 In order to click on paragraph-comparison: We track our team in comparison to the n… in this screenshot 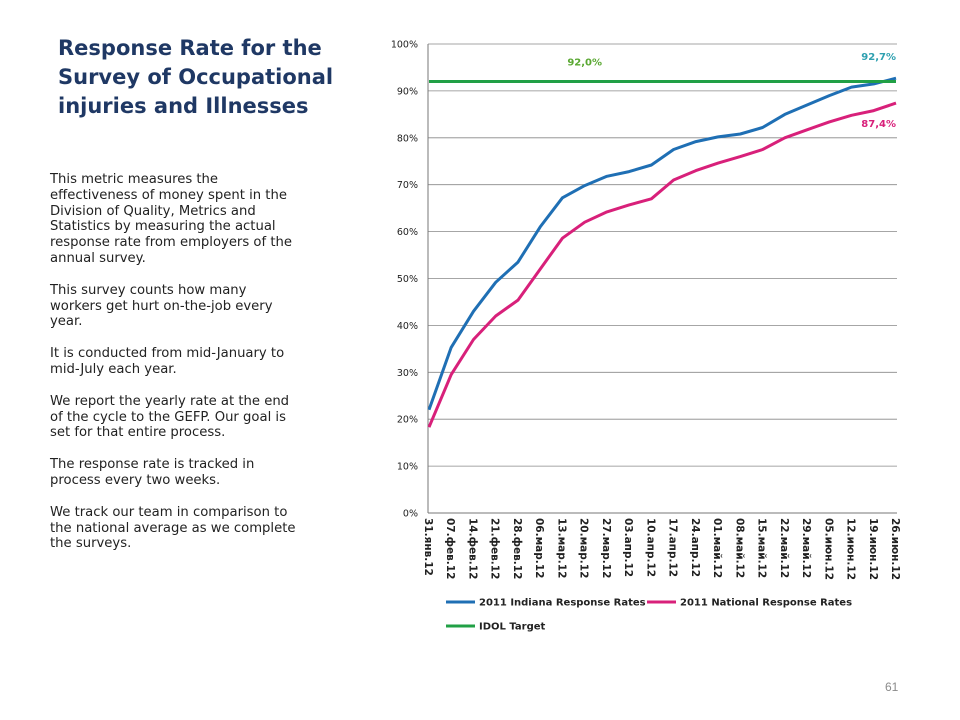, I will do `click(173, 528)`.